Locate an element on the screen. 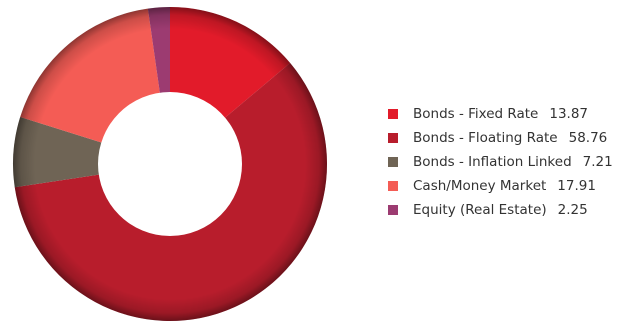  legend-item-cash-money-market: Cash/Money Market 17.91 is located at coordinates (500, 186).